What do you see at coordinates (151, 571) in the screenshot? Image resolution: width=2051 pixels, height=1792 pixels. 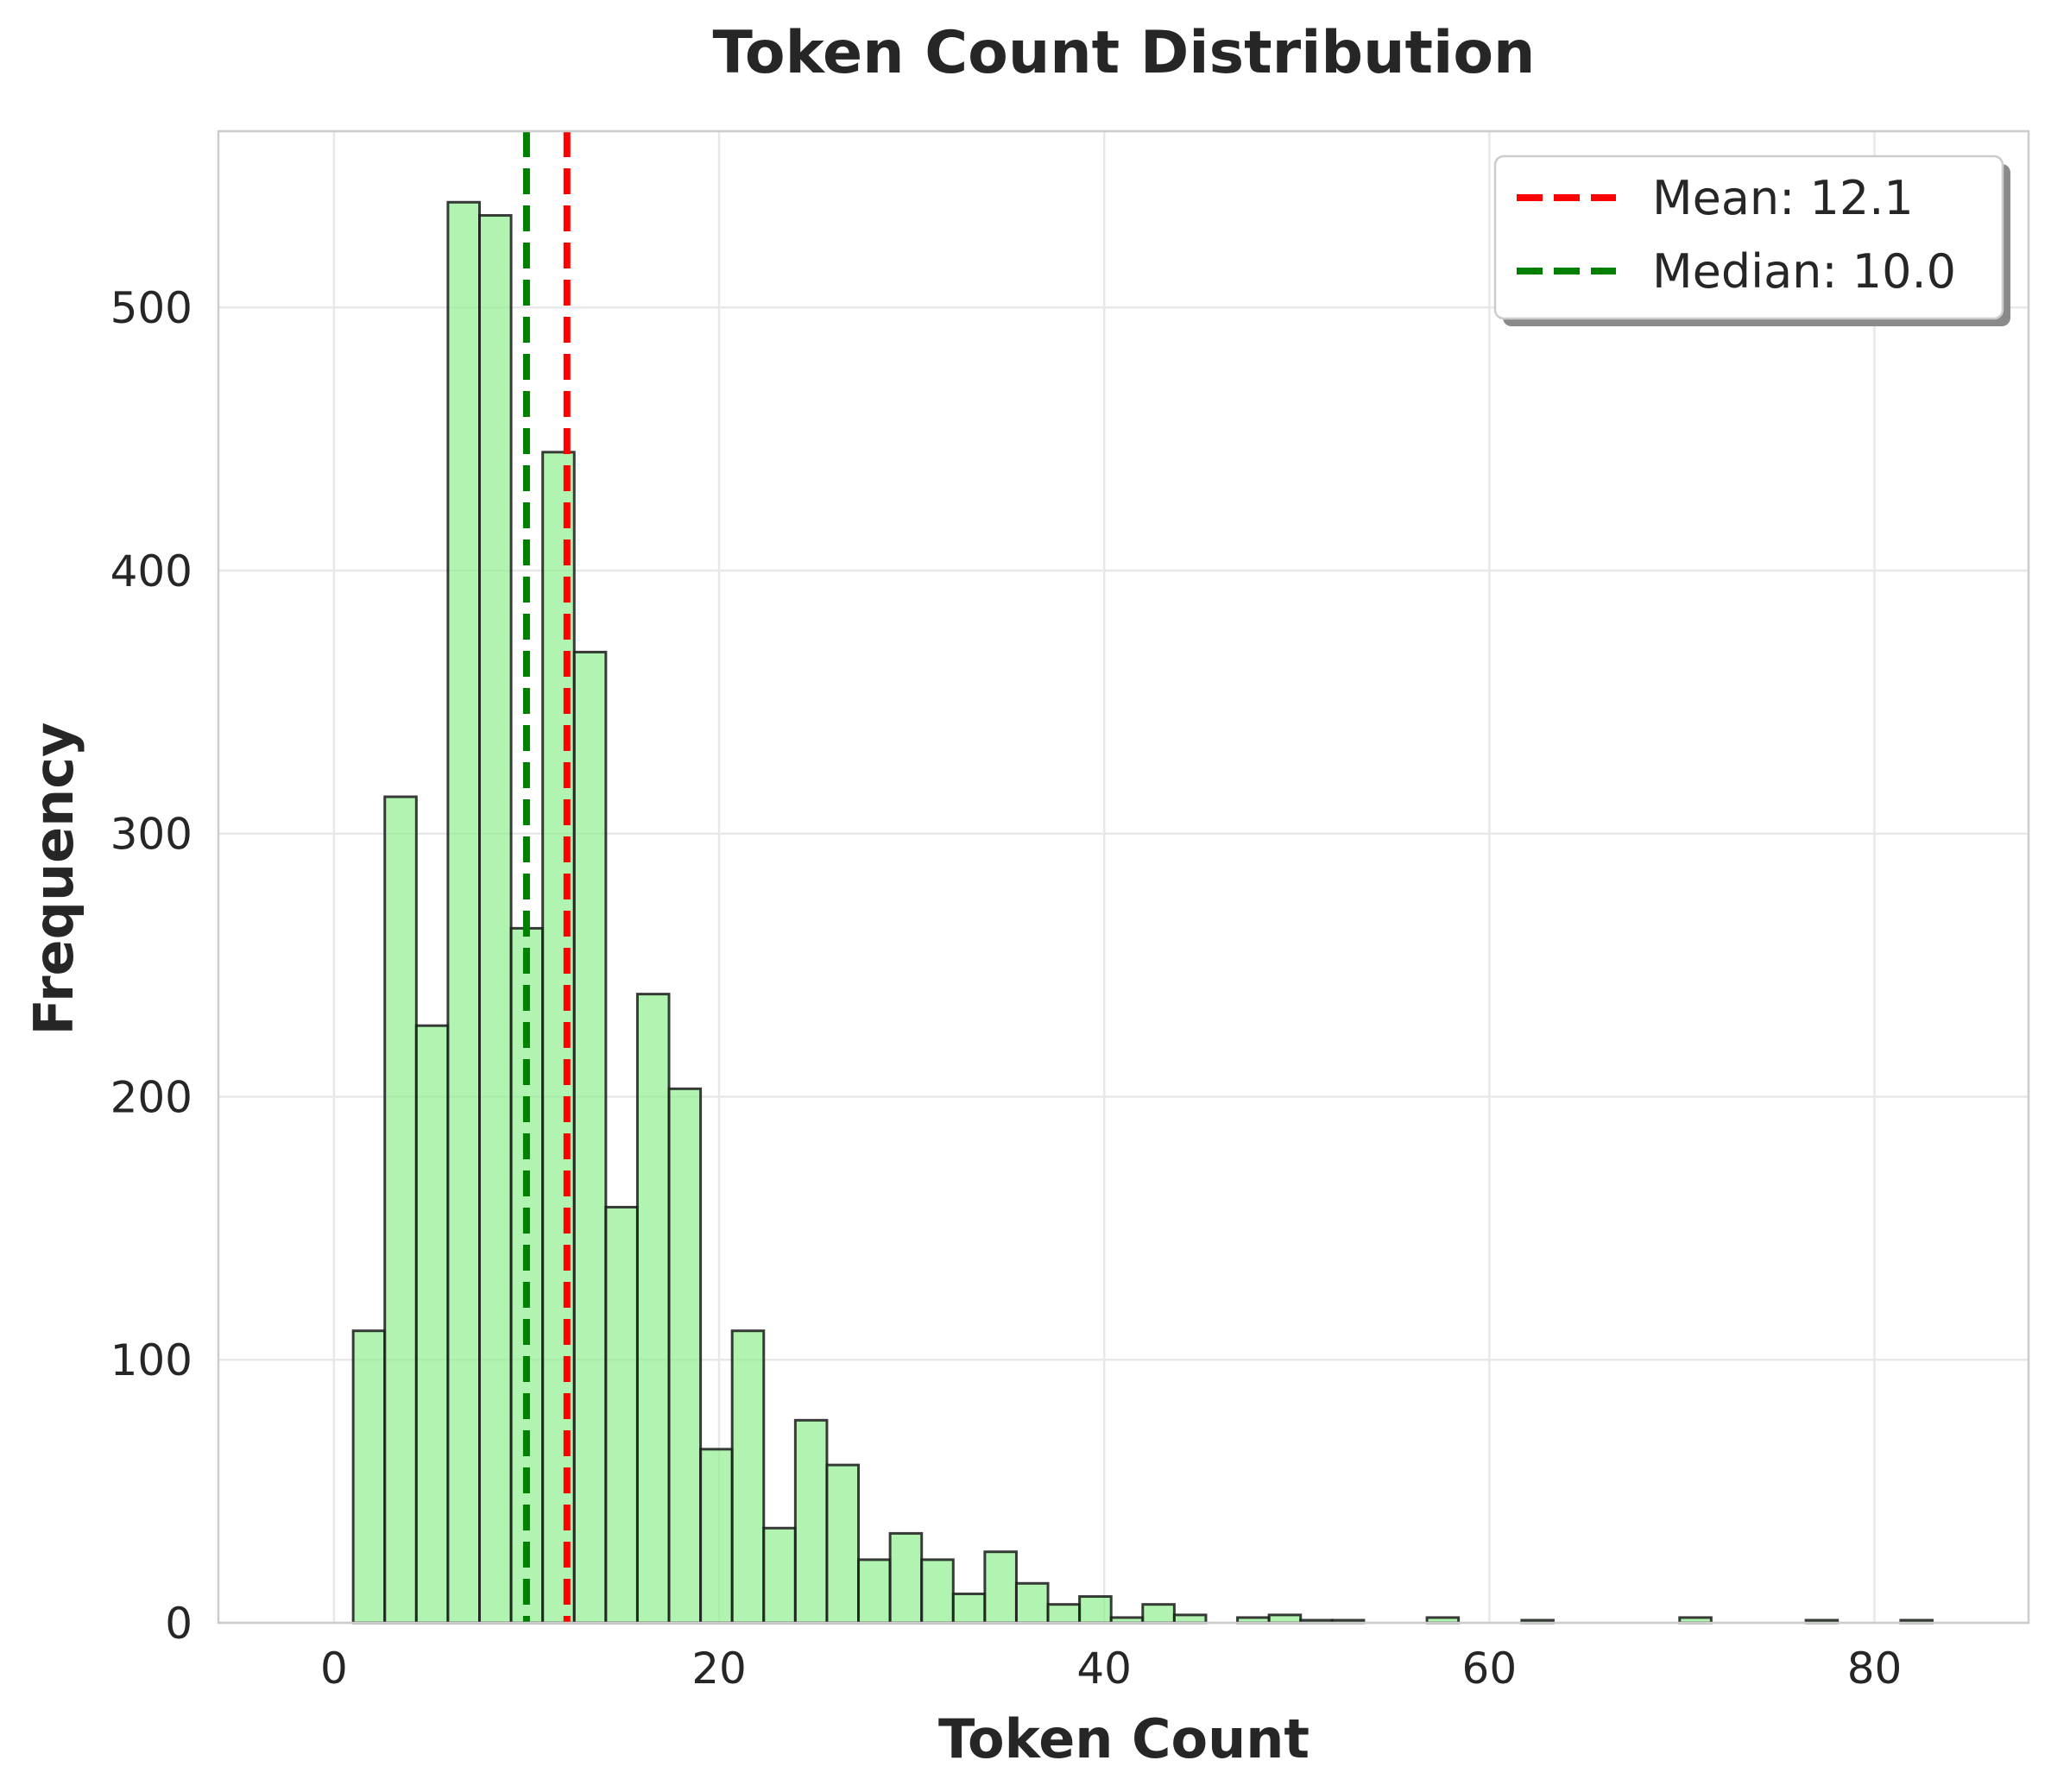 I see `y-tick-label: 400` at bounding box center [151, 571].